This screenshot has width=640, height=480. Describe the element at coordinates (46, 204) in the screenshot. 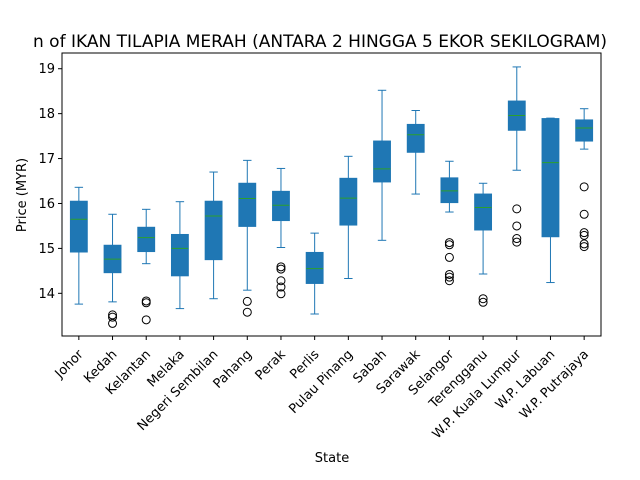

I see `y-tick-label: 16` at that location.